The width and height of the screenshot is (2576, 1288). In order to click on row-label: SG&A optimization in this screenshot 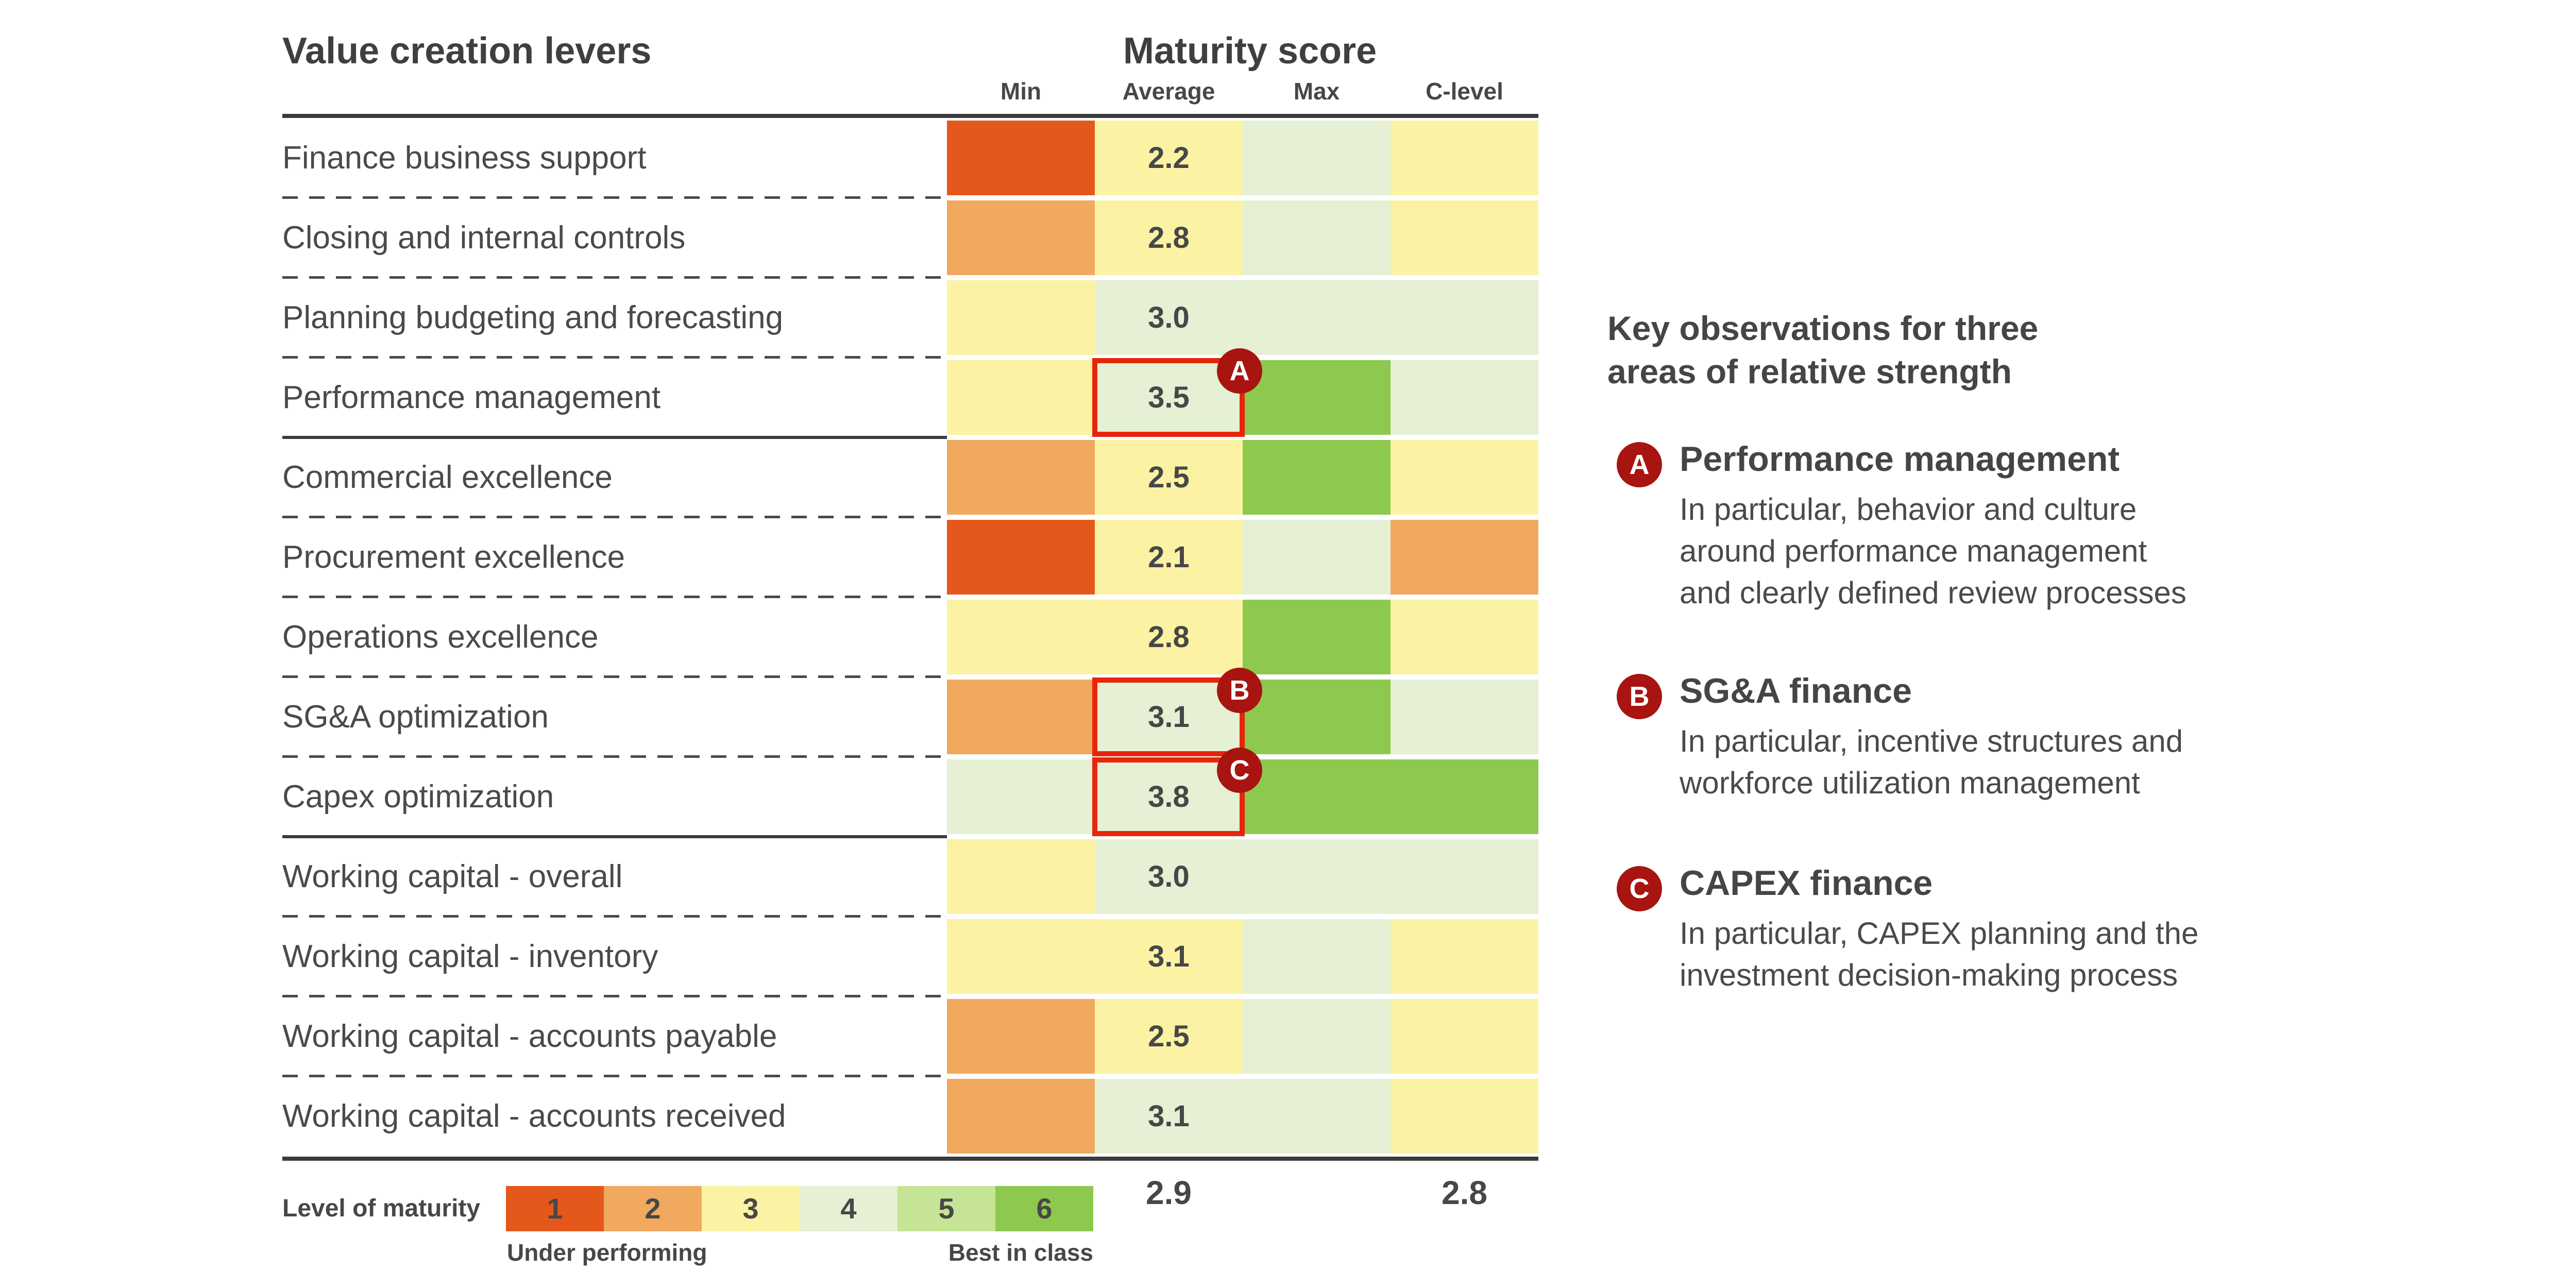, I will do `click(415, 717)`.